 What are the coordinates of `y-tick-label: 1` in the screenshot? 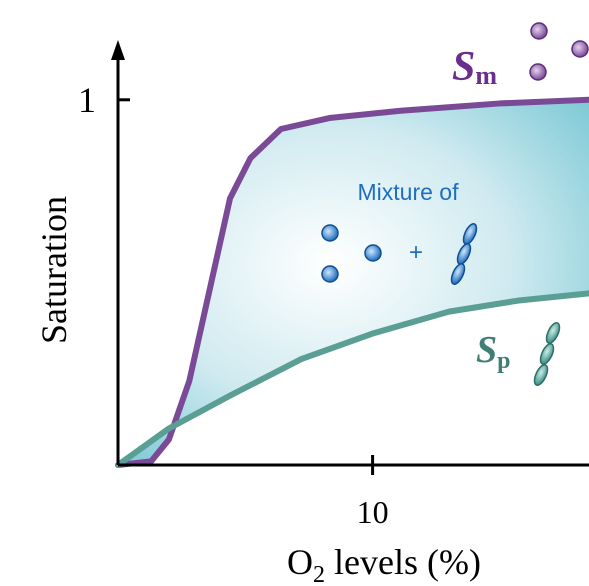 It's located at (87, 100).